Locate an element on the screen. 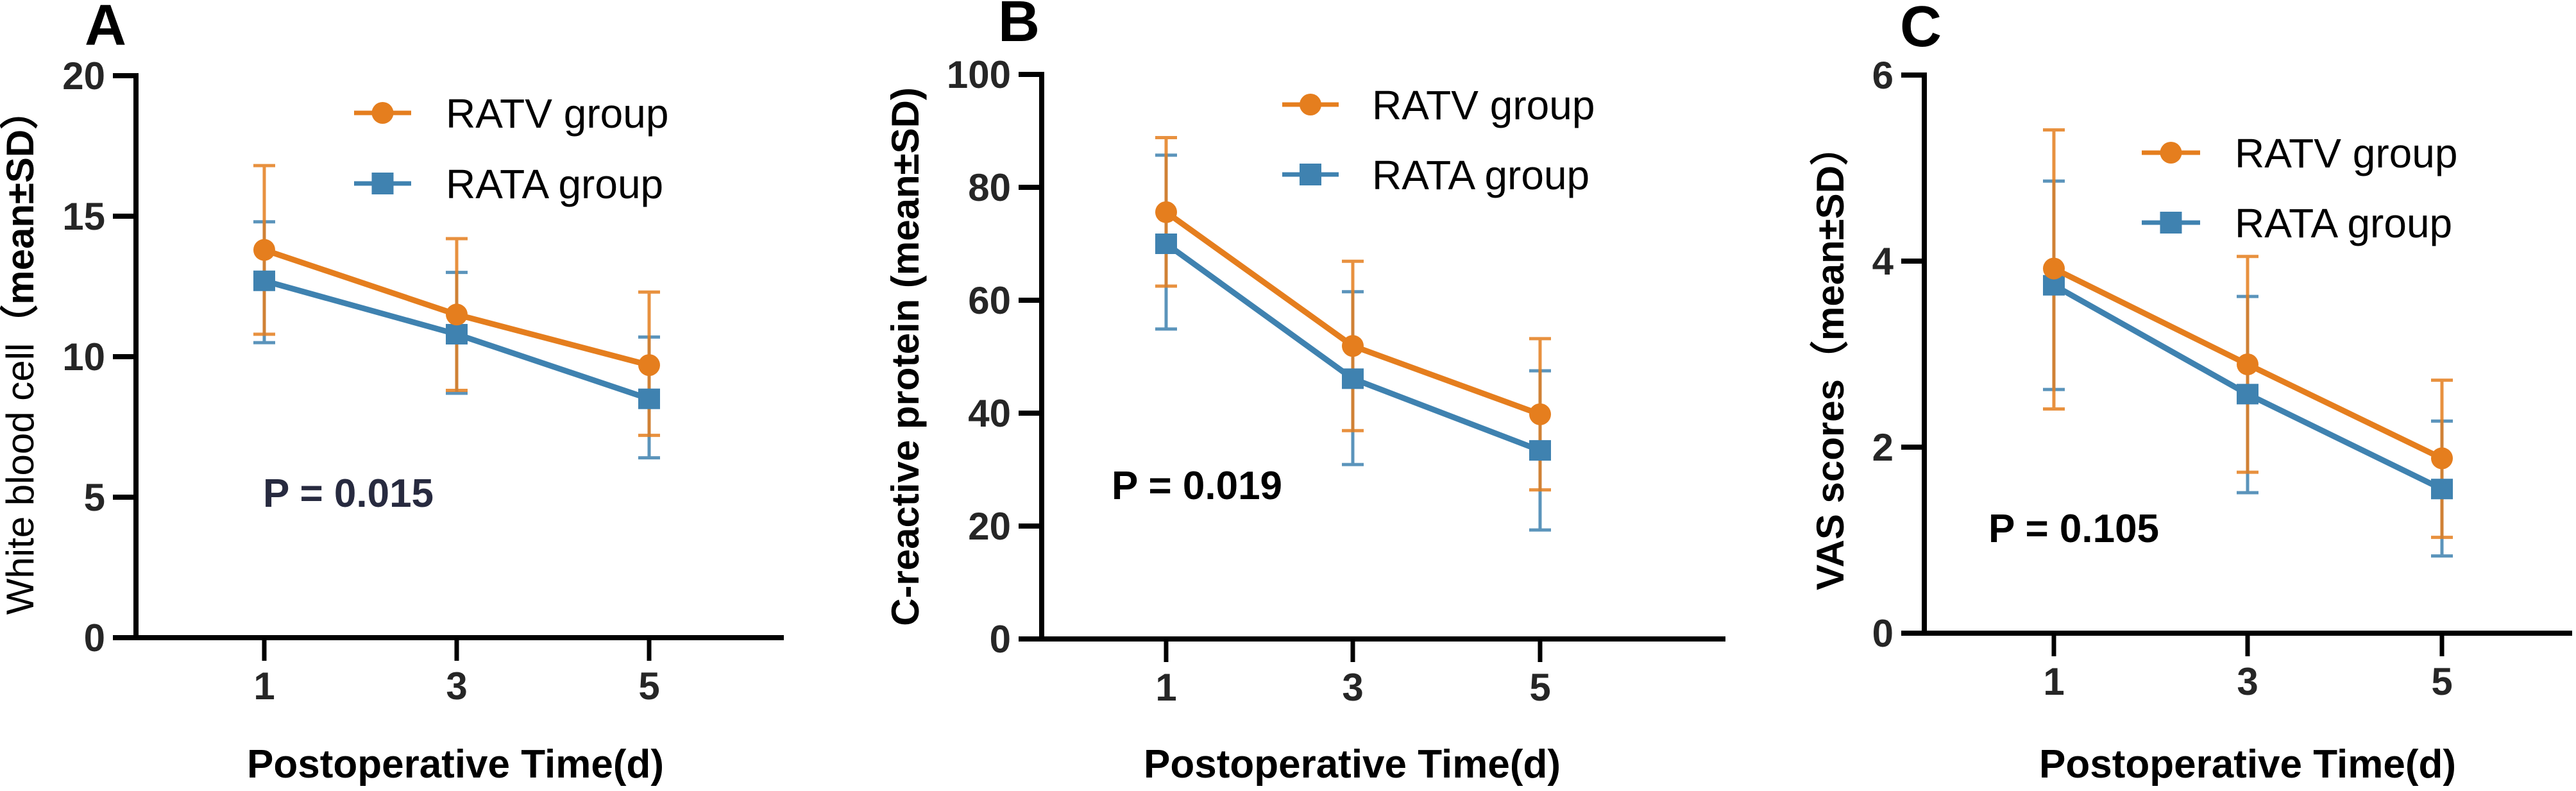 This screenshot has height=791, width=2576. y-tick-label: 100 is located at coordinates (979, 74).